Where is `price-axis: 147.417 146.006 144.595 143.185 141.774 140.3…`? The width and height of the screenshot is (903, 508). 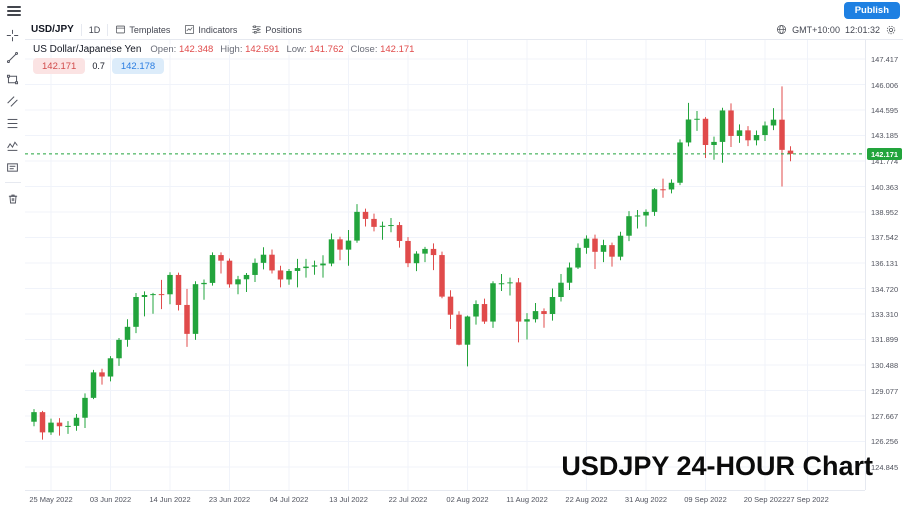
price-axis: 147.417 146.006 144.595 143.185 141.774 140.3… is located at coordinates (884, 265).